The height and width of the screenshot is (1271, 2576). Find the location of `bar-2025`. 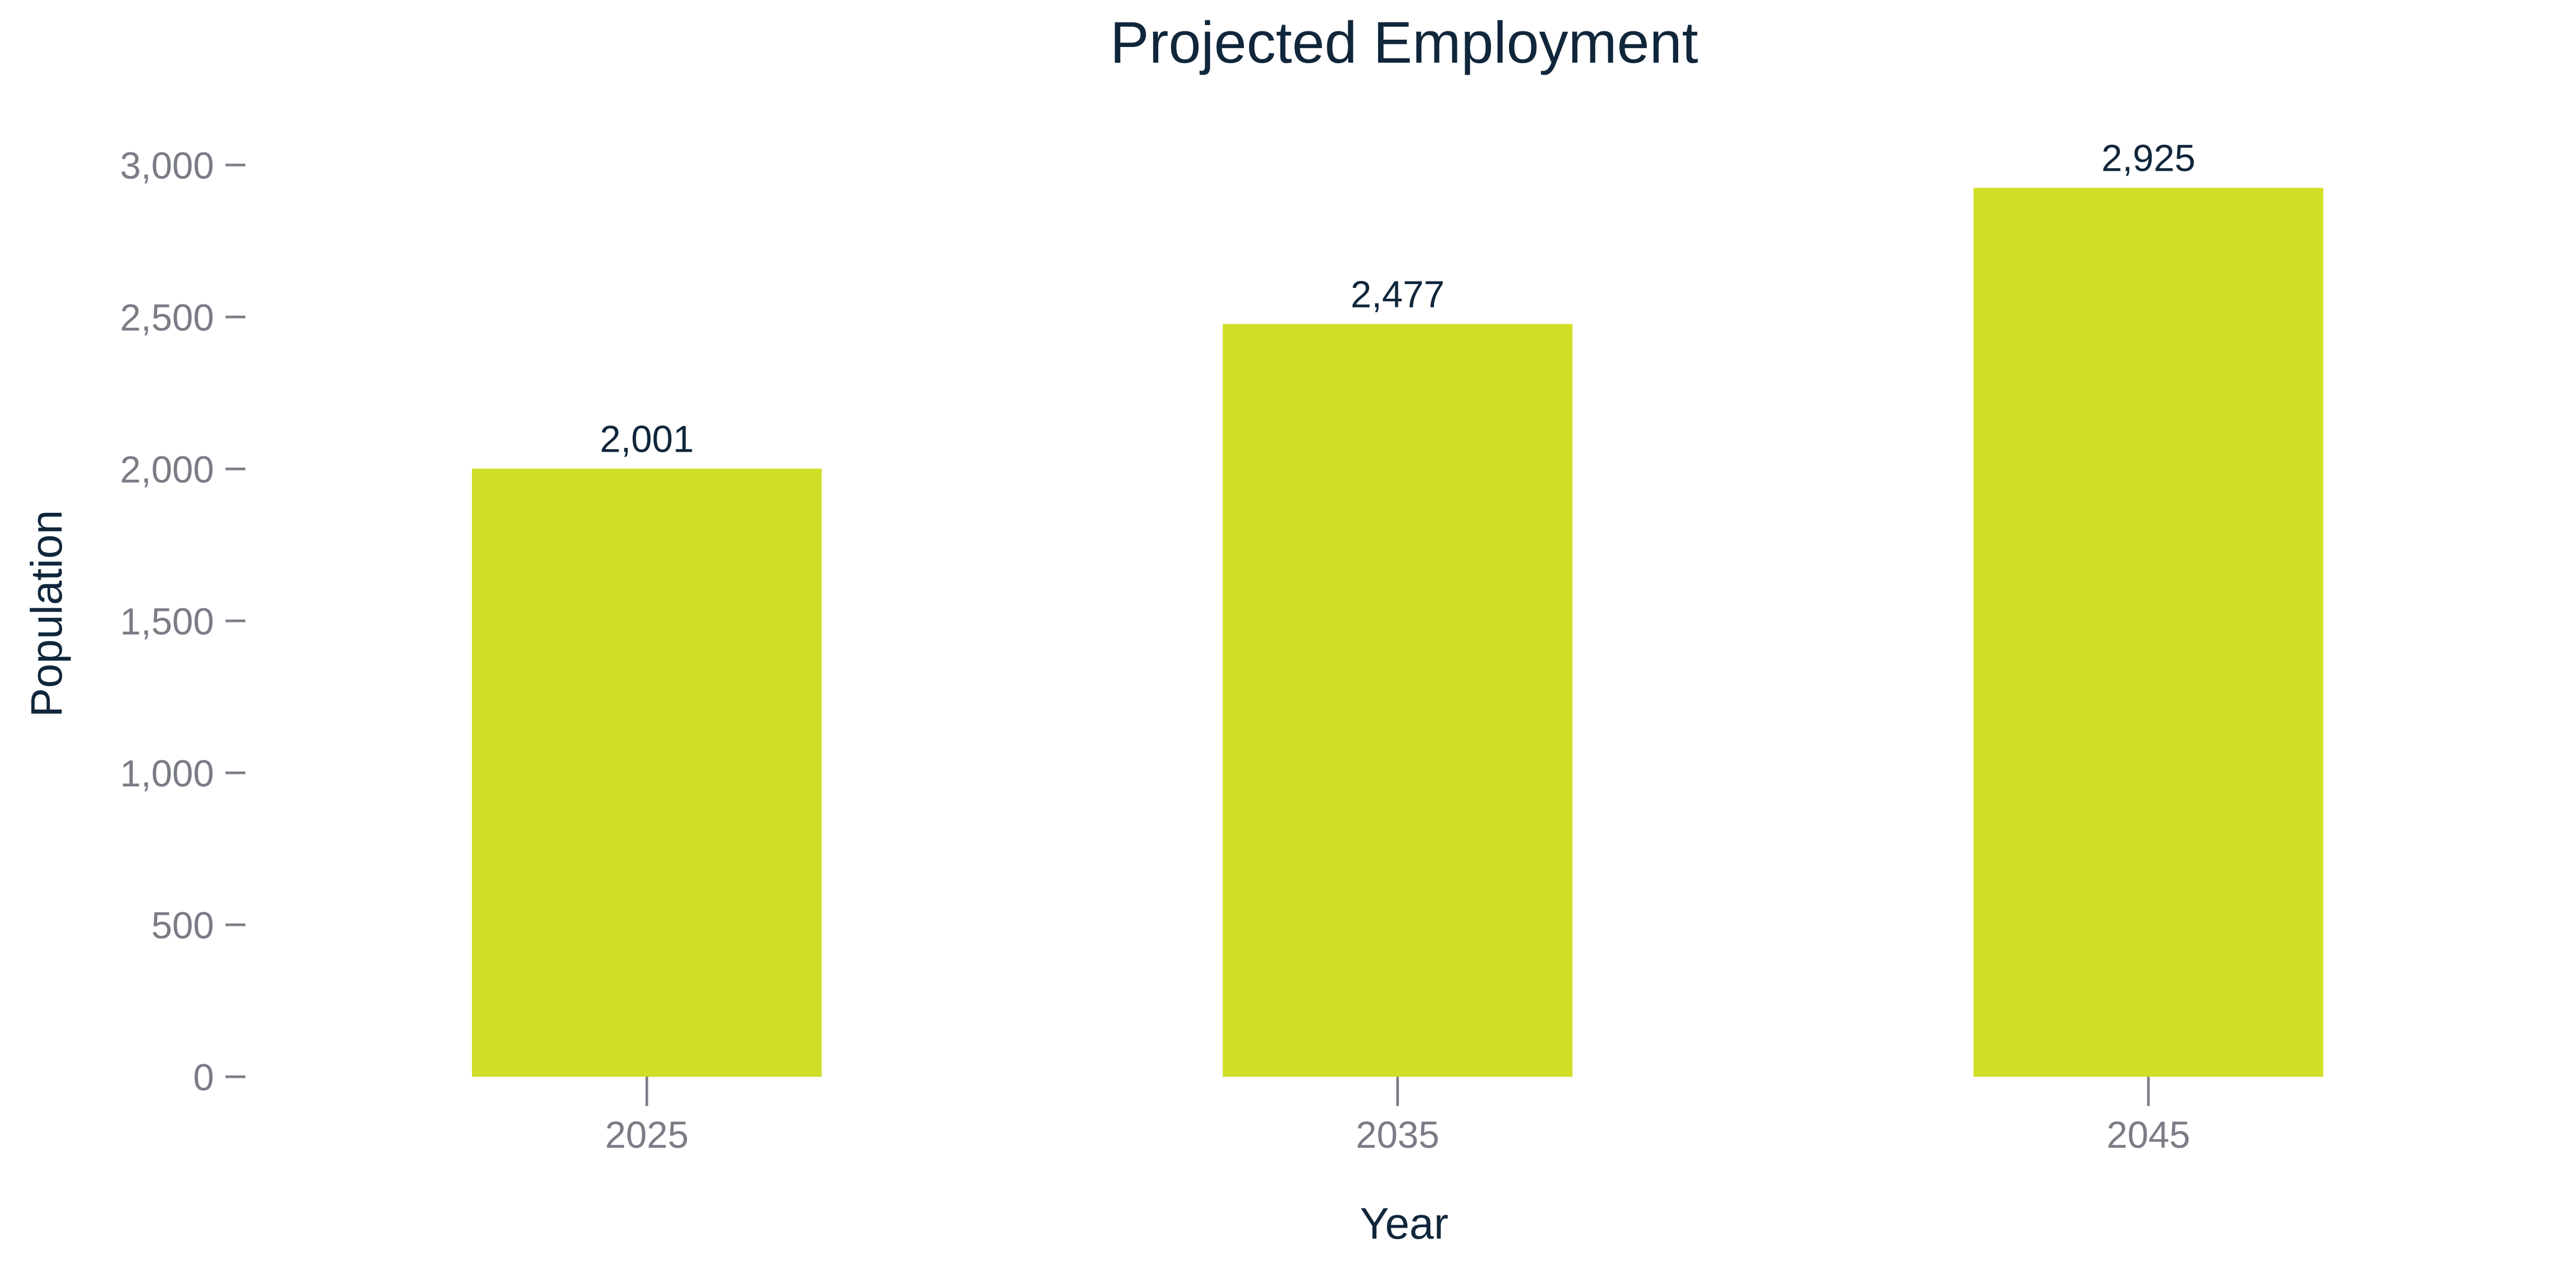

bar-2025 is located at coordinates (647, 772).